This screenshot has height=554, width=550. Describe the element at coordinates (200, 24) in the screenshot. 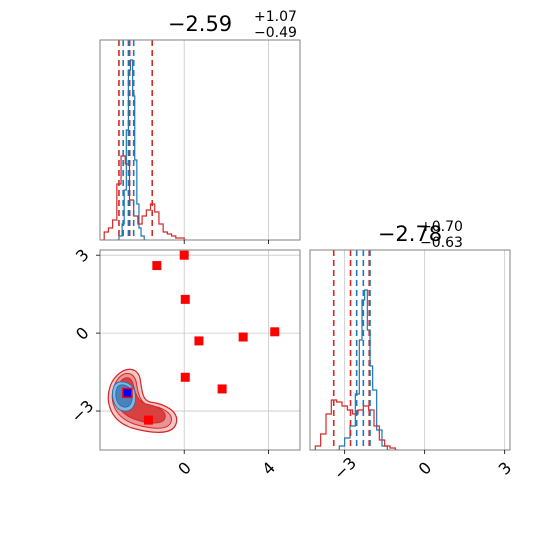

I see `panel-title: −2.59` at that location.